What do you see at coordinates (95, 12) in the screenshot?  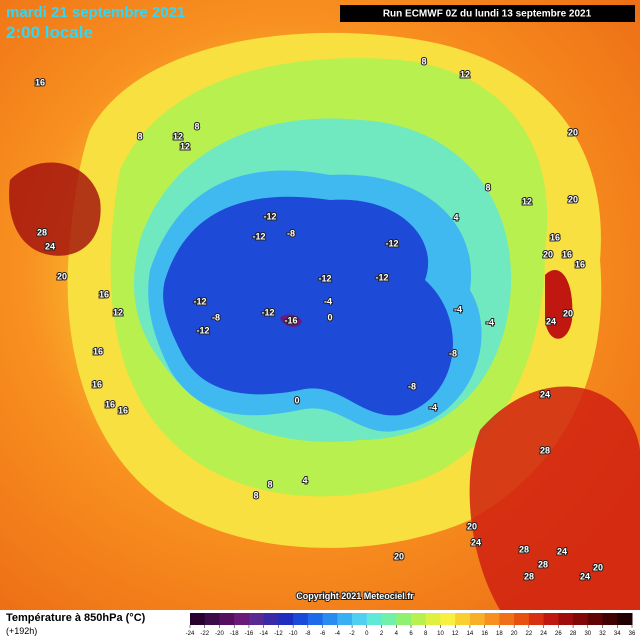 I see `date-title: mardi 21 septembre 2021` at bounding box center [95, 12].